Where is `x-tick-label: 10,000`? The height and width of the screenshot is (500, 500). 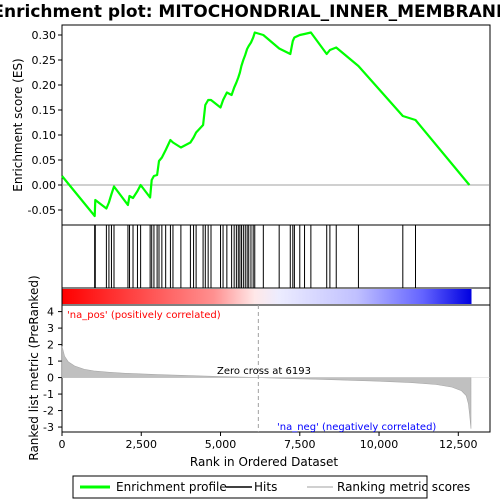 x-tick-label: 10,000 is located at coordinates (379, 444).